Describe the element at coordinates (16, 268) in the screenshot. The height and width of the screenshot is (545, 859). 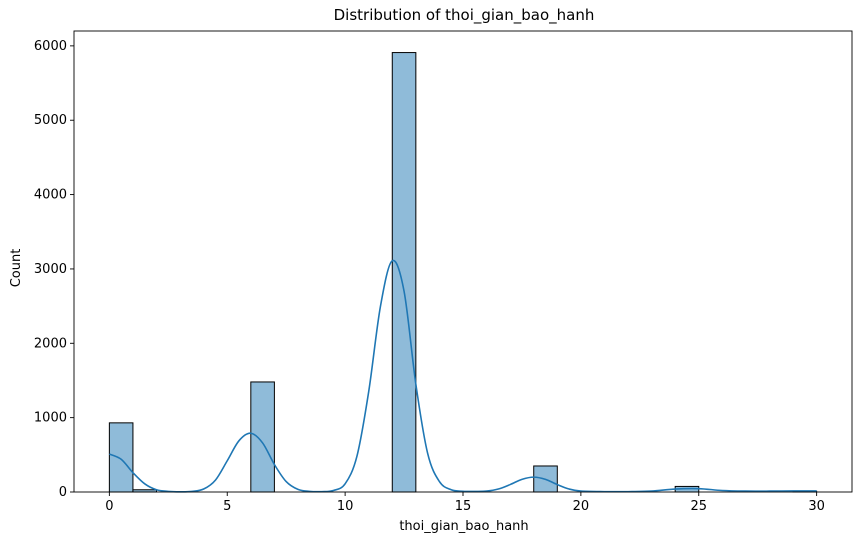
I see `y-axis-label: Count` at that location.